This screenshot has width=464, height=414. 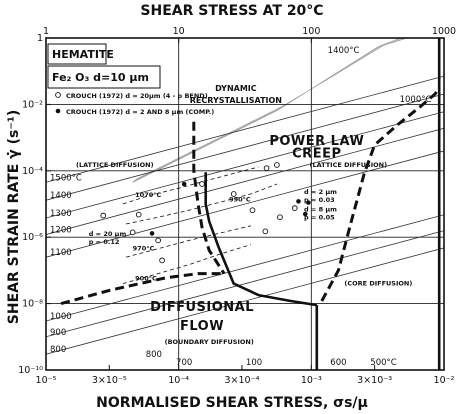 What do you see at coordinates (61, 214) in the screenshot?
I see `isotherm-label: 1300` at bounding box center [61, 214].